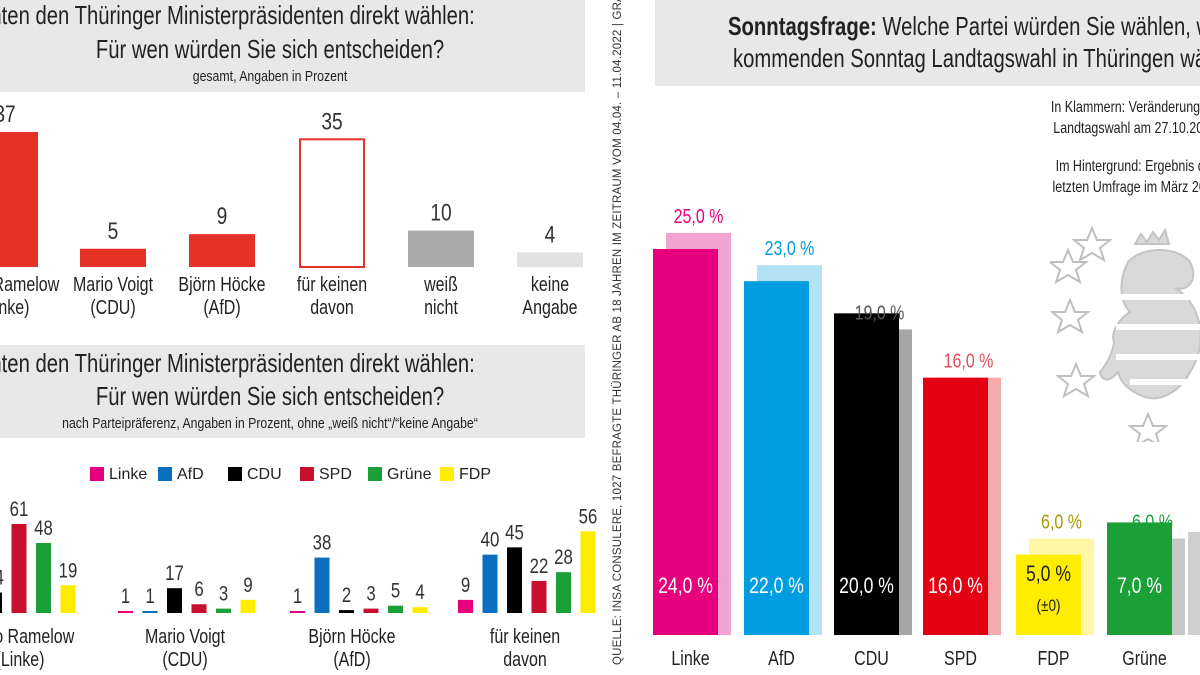 This screenshot has height=675, width=1200. I want to click on panel1-title-line2: Für wen würden Sie sich entscheiden?, so click(270, 49).